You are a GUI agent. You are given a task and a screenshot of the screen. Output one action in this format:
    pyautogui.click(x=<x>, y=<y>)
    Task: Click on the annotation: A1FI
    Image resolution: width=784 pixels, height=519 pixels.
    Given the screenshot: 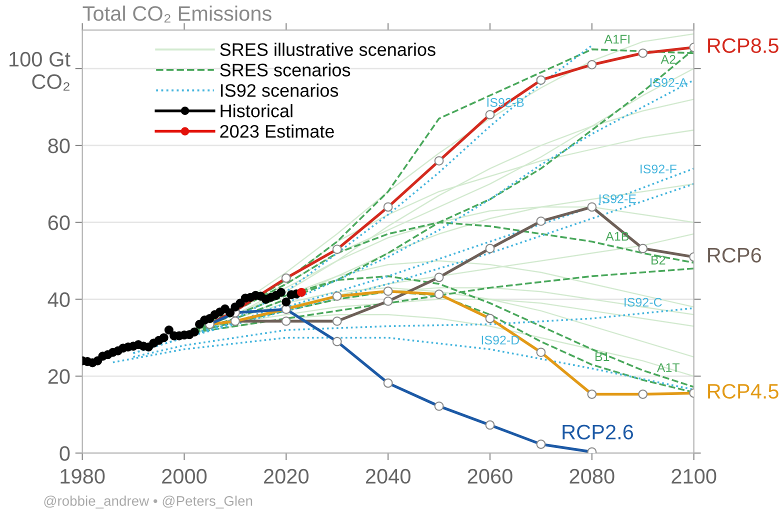 What is the action you would take?
    pyautogui.click(x=617, y=39)
    